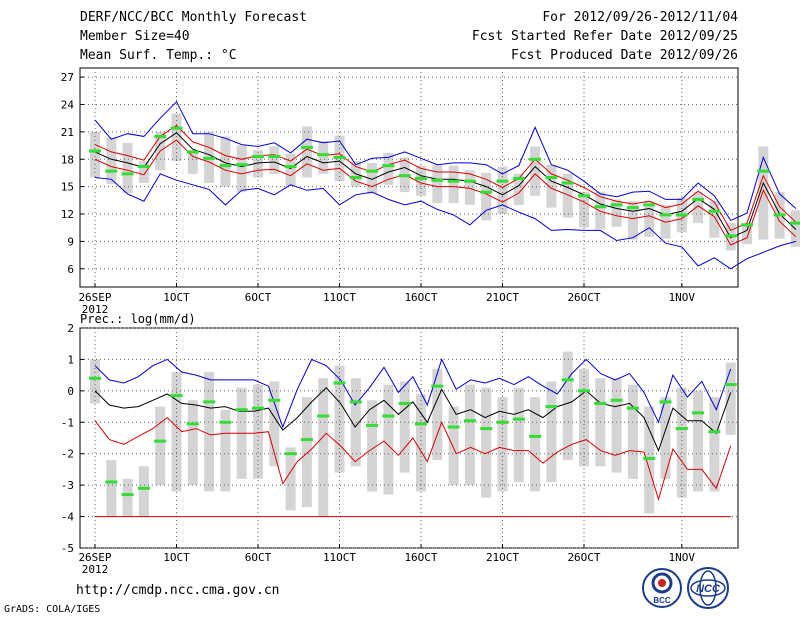 The width and height of the screenshot is (800, 618). Describe the element at coordinates (135, 36) in the screenshot. I see `member-size-label: Member Size=40` at that location.